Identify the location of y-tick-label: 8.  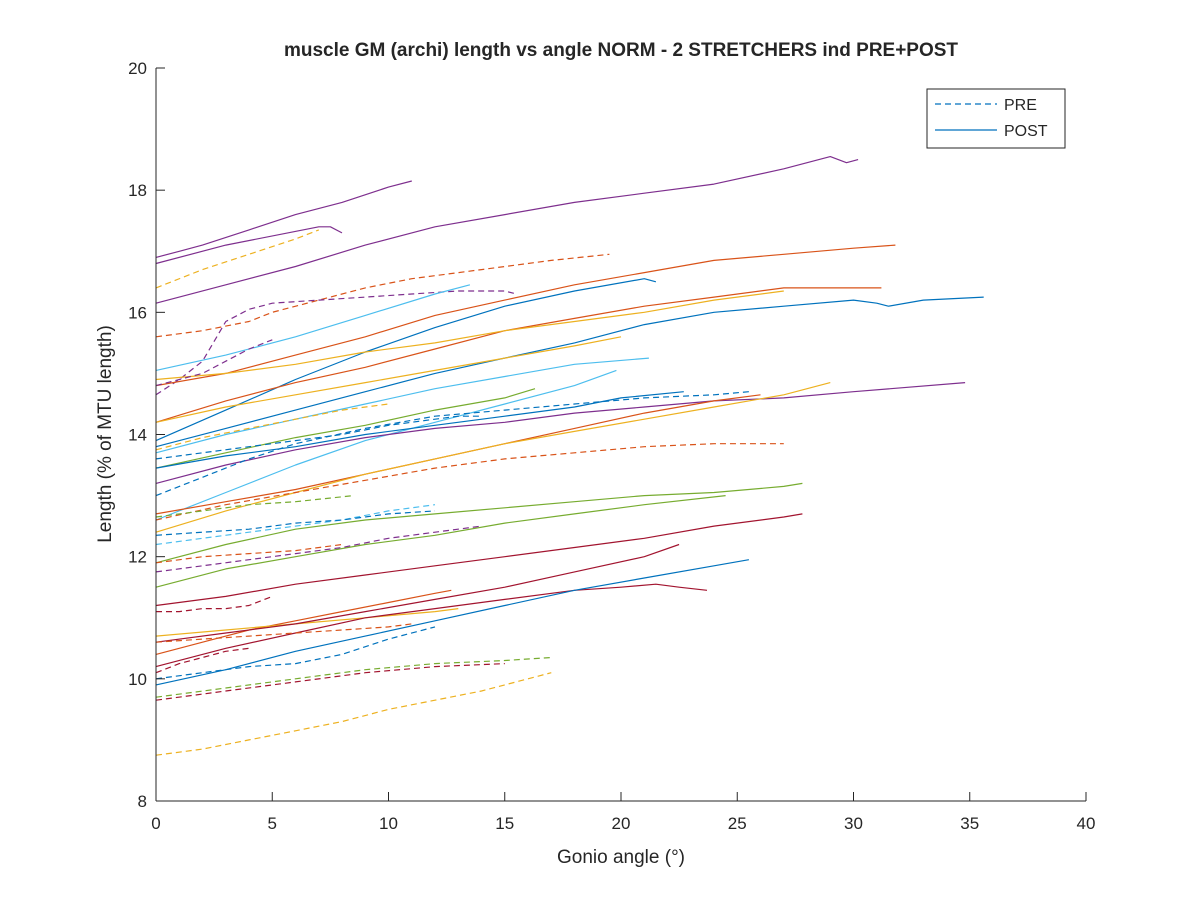
(142, 801).